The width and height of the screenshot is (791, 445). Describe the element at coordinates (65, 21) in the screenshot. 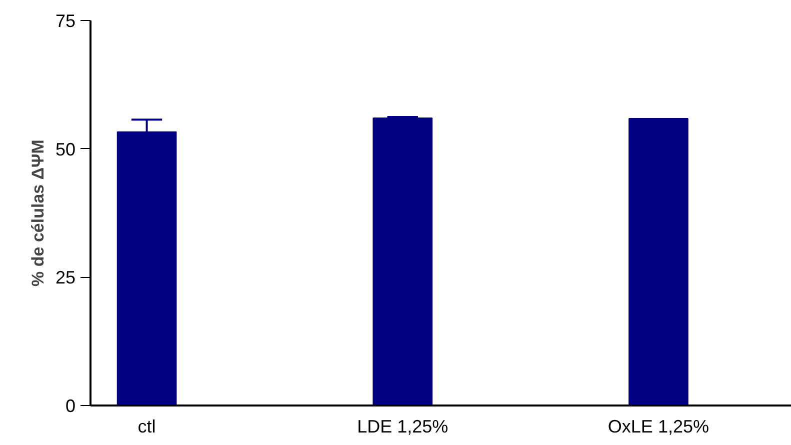

I see `y-tick-label: 75` at that location.